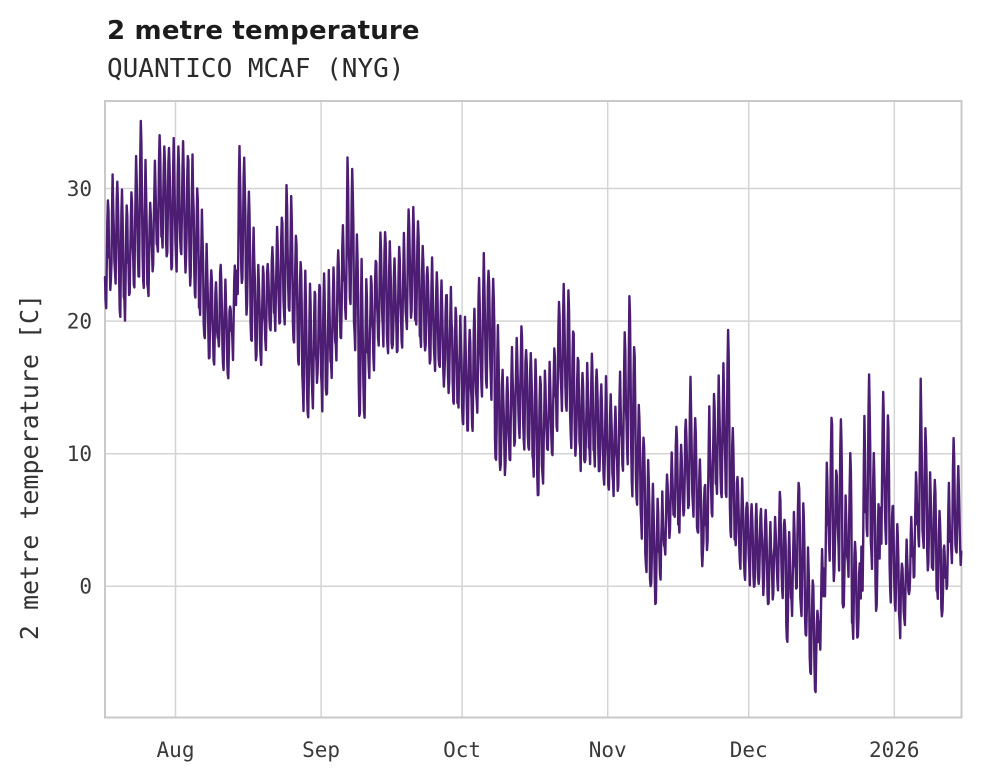 The height and width of the screenshot is (782, 981). I want to click on y-tick-labels: 0 10 20 30, so click(79, 388).